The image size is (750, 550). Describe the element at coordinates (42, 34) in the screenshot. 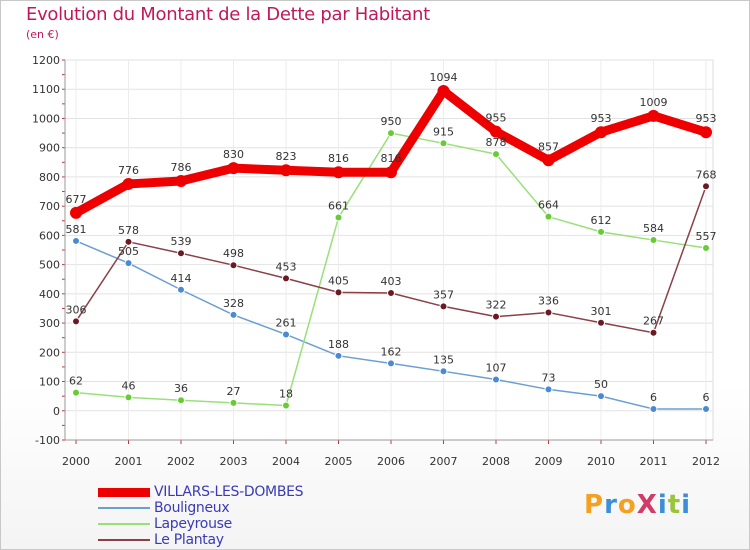

I see `chart-subtitle: (en €)` at that location.